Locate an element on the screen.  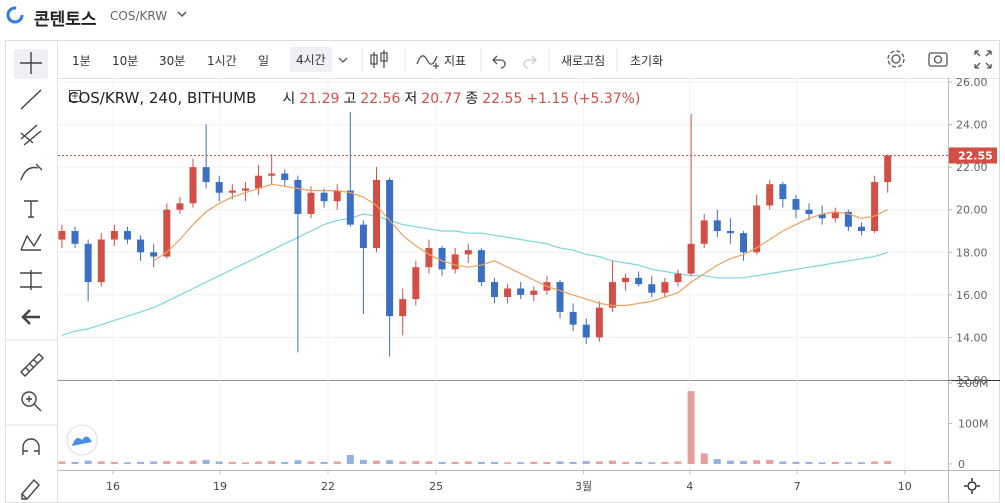
symbol: COS/KRW, 240, BITHUMB is located at coordinates (162, 98).